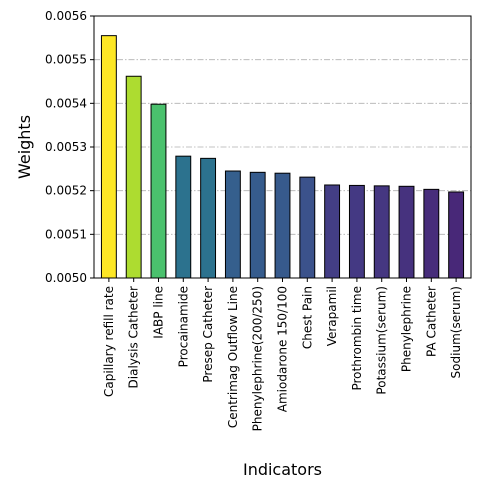 Image resolution: width=490 pixels, height=490 pixels. What do you see at coordinates (282, 469) in the screenshot?
I see `x-axis-title: Indicators` at bounding box center [282, 469].